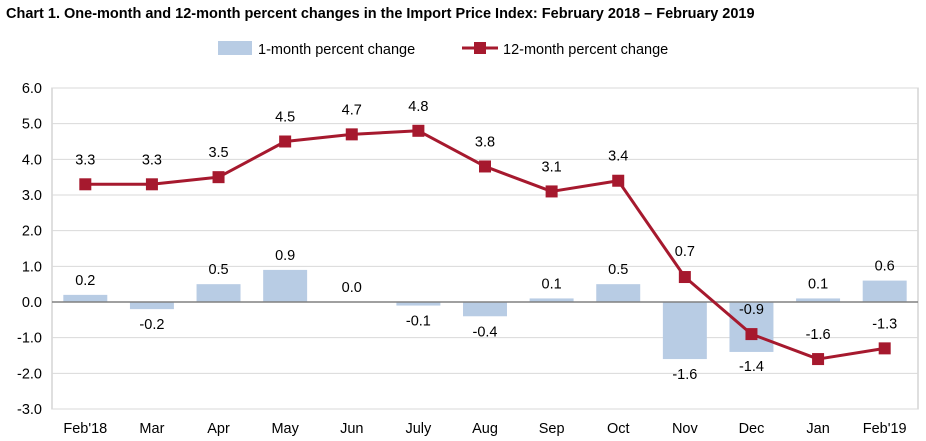 The image size is (926, 441). Describe the element at coordinates (685, 429) in the screenshot. I see `x-tick-label: Nov` at that location.